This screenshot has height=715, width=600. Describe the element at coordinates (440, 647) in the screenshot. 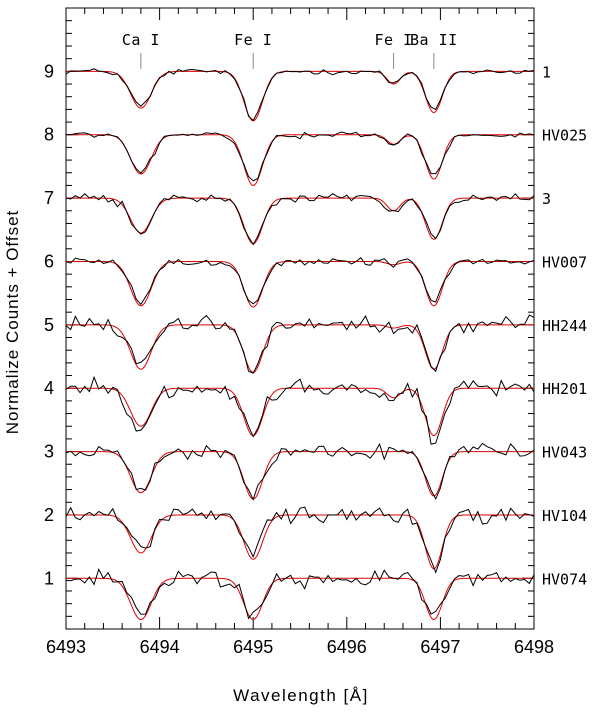

I see `x-tick-label: 6497` at that location.